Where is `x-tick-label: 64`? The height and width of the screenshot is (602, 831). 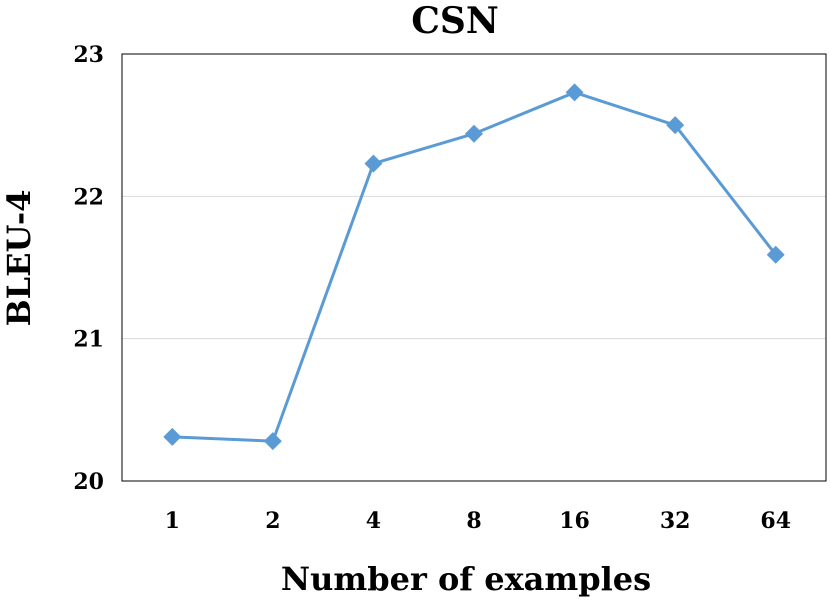 x-tick-label: 64 is located at coordinates (775, 521).